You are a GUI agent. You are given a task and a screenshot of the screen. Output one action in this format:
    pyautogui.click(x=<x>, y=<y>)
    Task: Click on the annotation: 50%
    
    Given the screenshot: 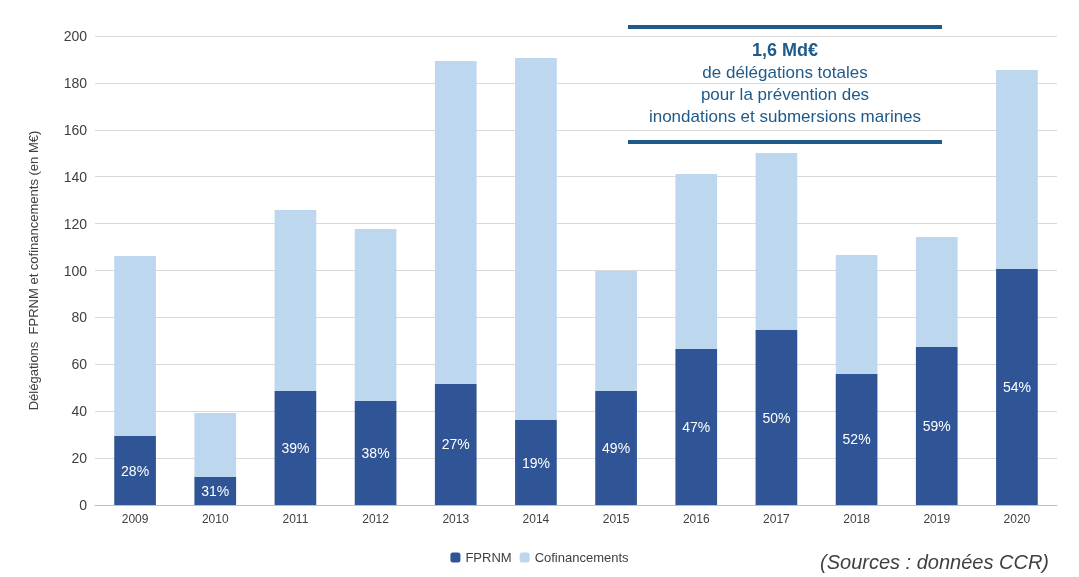 What is the action you would take?
    pyautogui.click(x=776, y=417)
    